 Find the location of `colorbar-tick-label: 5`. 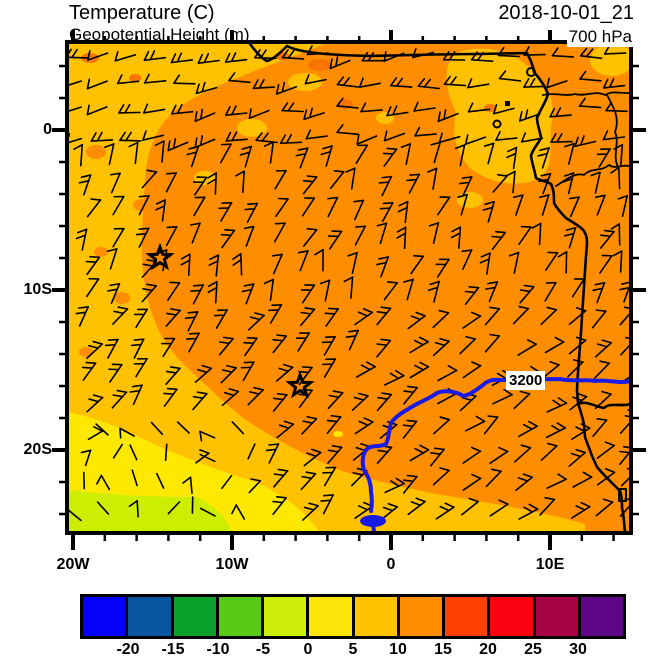

colorbar-tick-label: 5 is located at coordinates (353, 649).